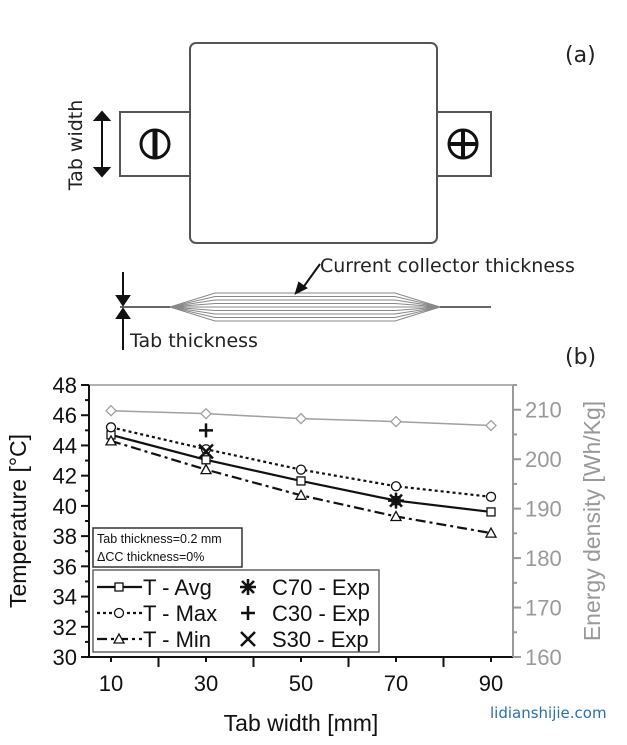 The height and width of the screenshot is (745, 627). I want to click on y-axis-label: Temperature [°C], so click(18, 521).